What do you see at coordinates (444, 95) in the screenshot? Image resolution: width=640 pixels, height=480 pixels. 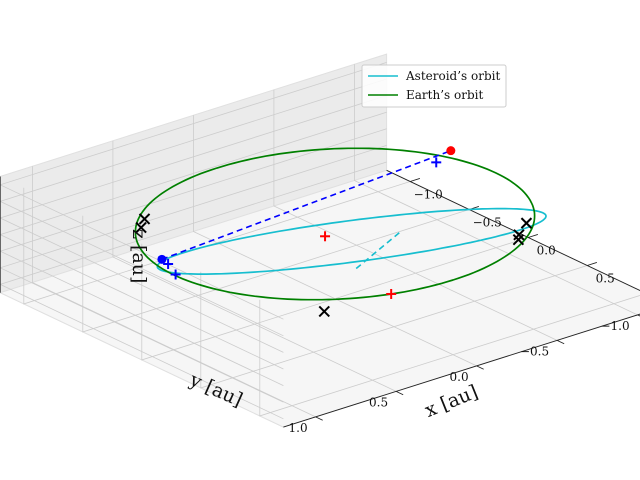 I see `legend-label-earth: Earth’s orbit` at bounding box center [444, 95].